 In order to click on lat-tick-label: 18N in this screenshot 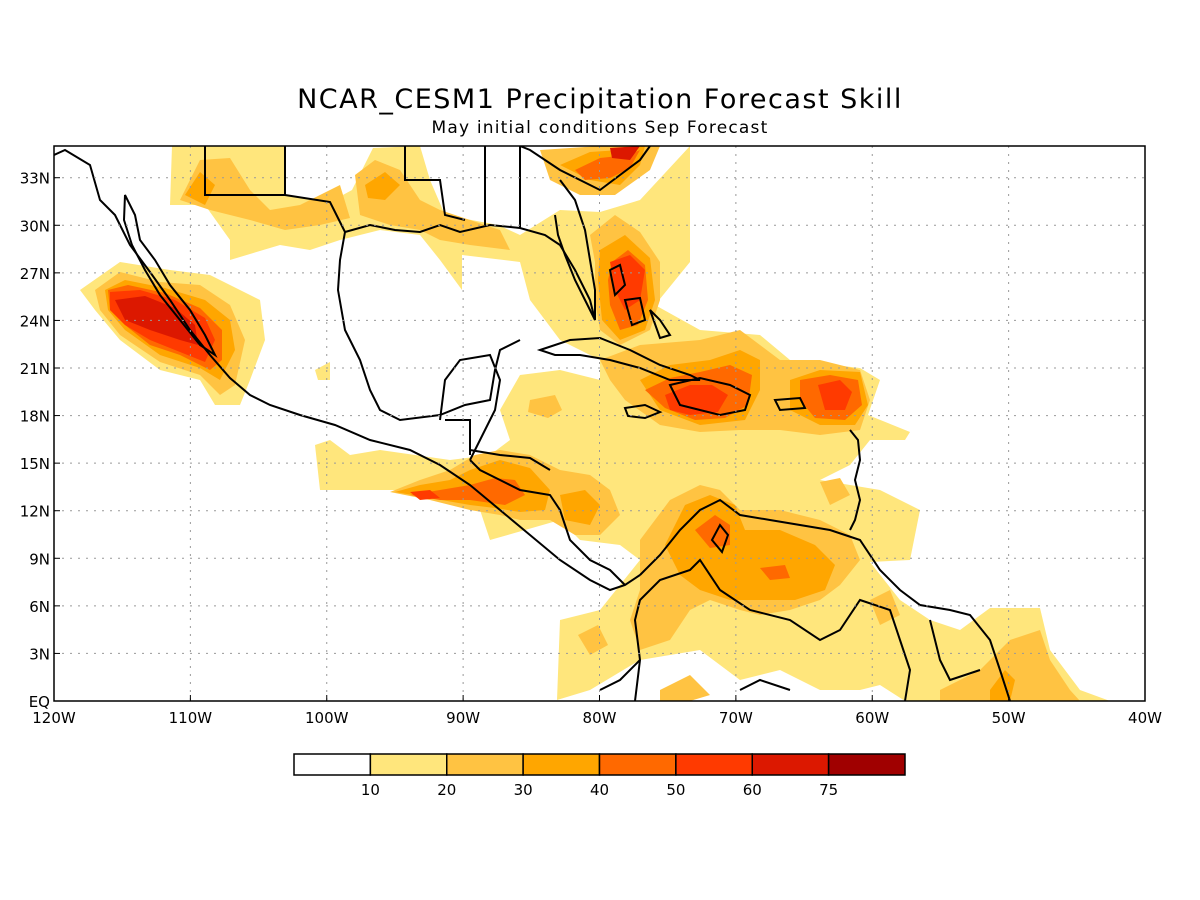, I will do `click(35, 417)`.